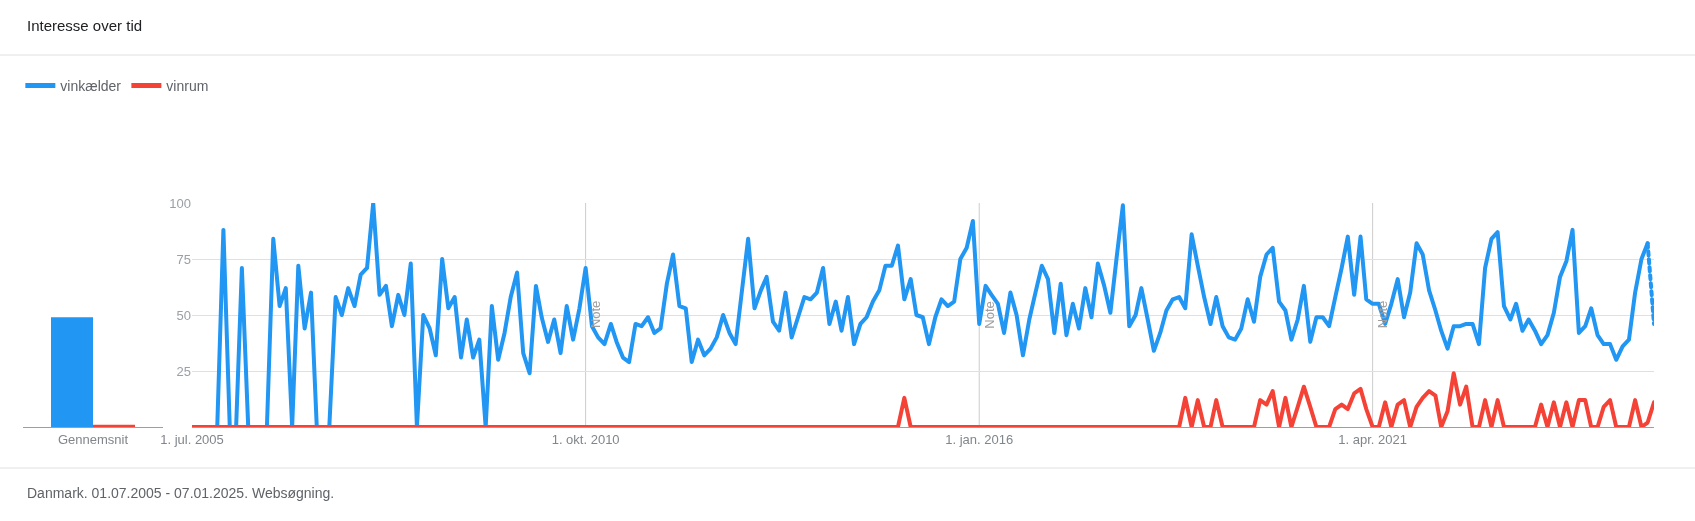 The height and width of the screenshot is (521, 1695). Describe the element at coordinates (85, 25) in the screenshot. I see `chart-title: Interesse over tid` at that location.